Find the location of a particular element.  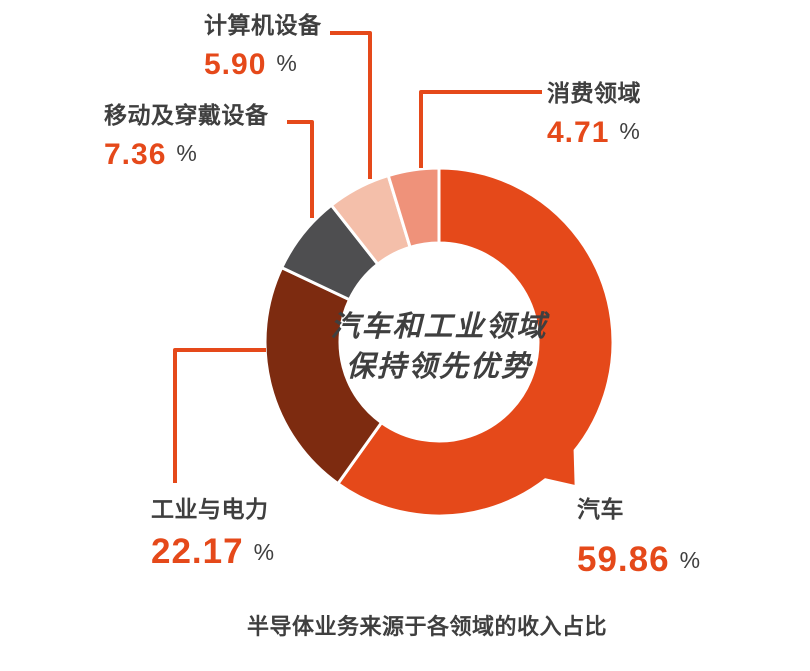

label-industrial: 工业与电力 22.17% is located at coordinates (212, 532).